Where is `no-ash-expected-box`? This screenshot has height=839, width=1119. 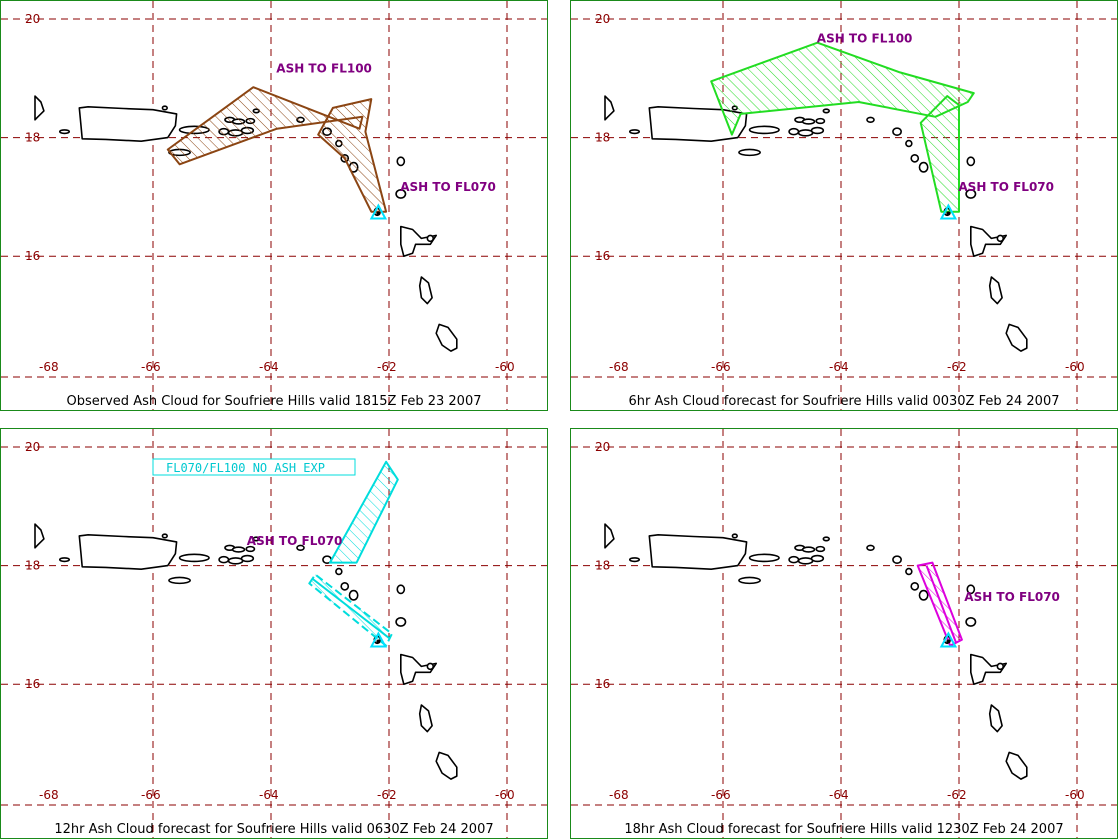 no-ash-expected-box is located at coordinates (254, 467).